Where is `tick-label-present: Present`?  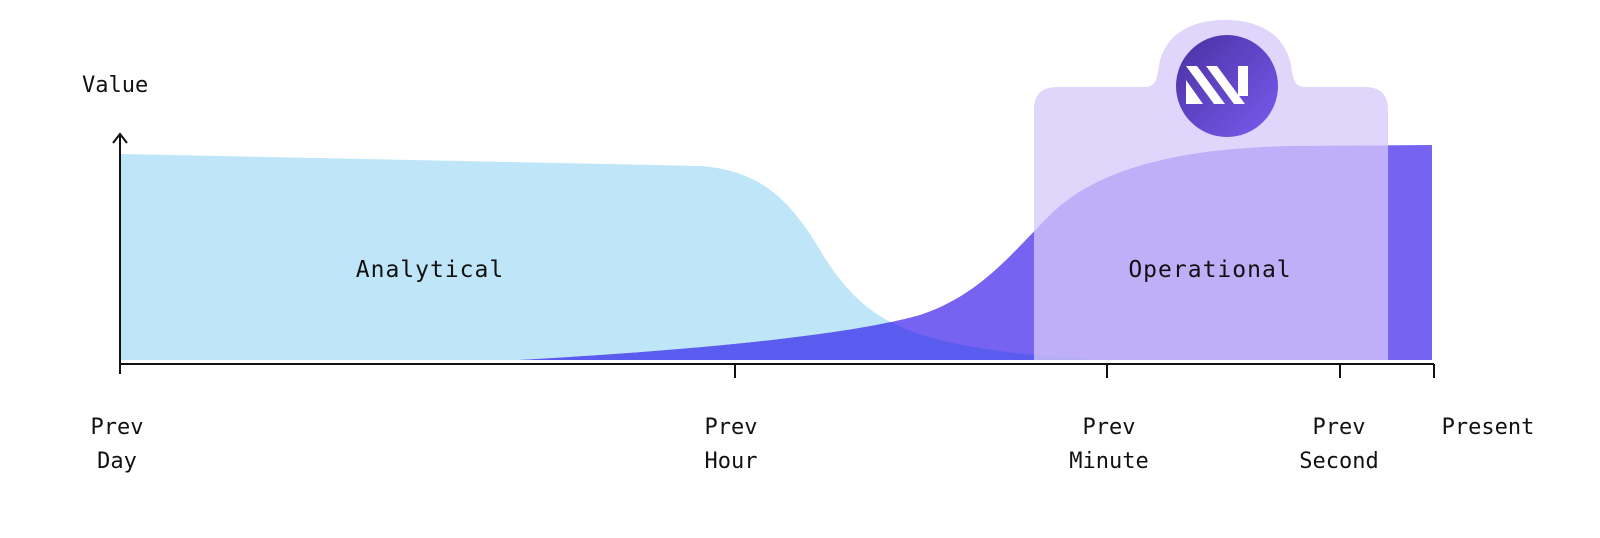
tick-label-present: Present is located at coordinates (1488, 427).